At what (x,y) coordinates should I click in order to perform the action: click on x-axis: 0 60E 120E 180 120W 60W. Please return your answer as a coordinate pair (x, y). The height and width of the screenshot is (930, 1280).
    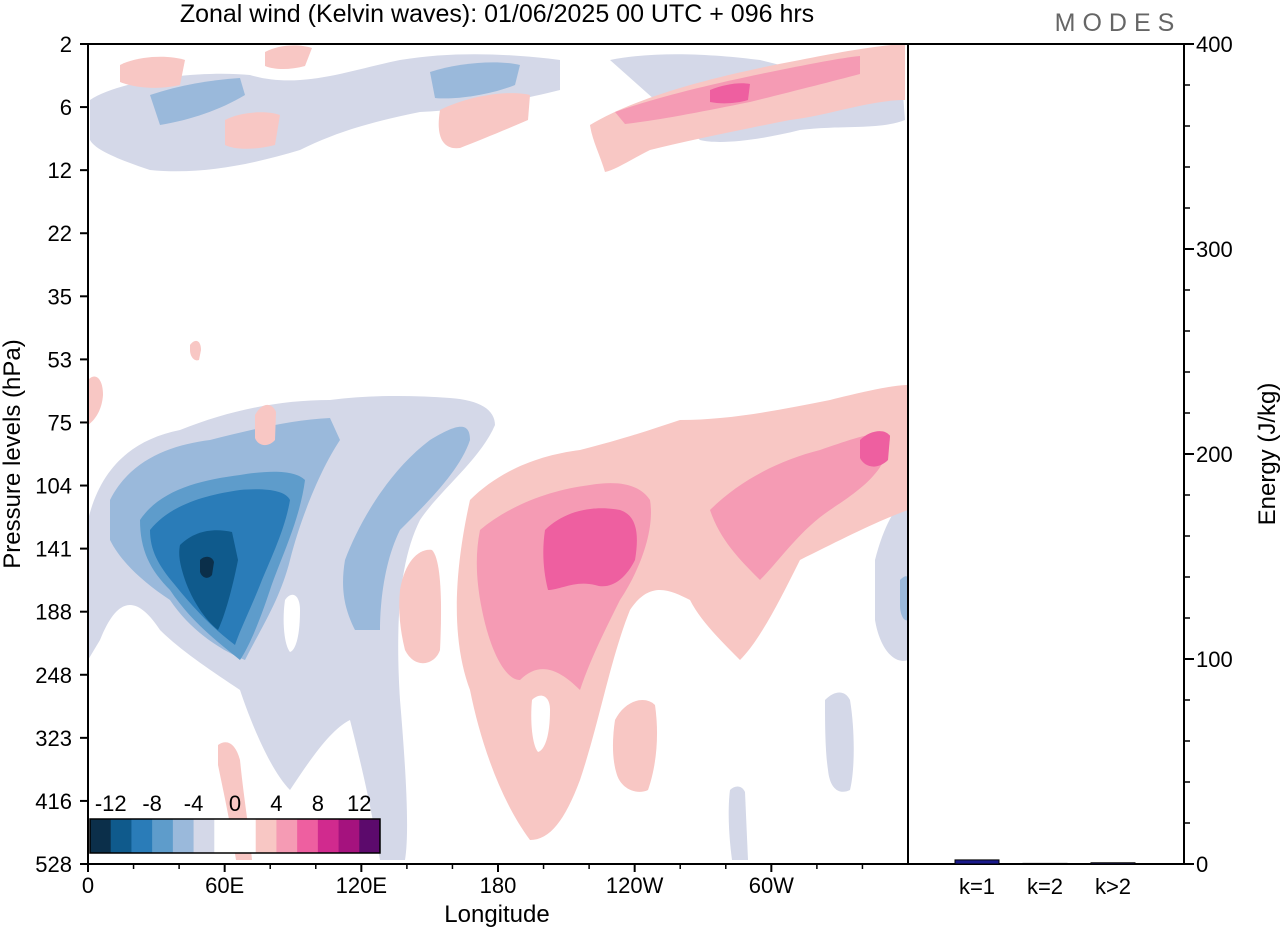
    Looking at the image, I should click on (473, 881).